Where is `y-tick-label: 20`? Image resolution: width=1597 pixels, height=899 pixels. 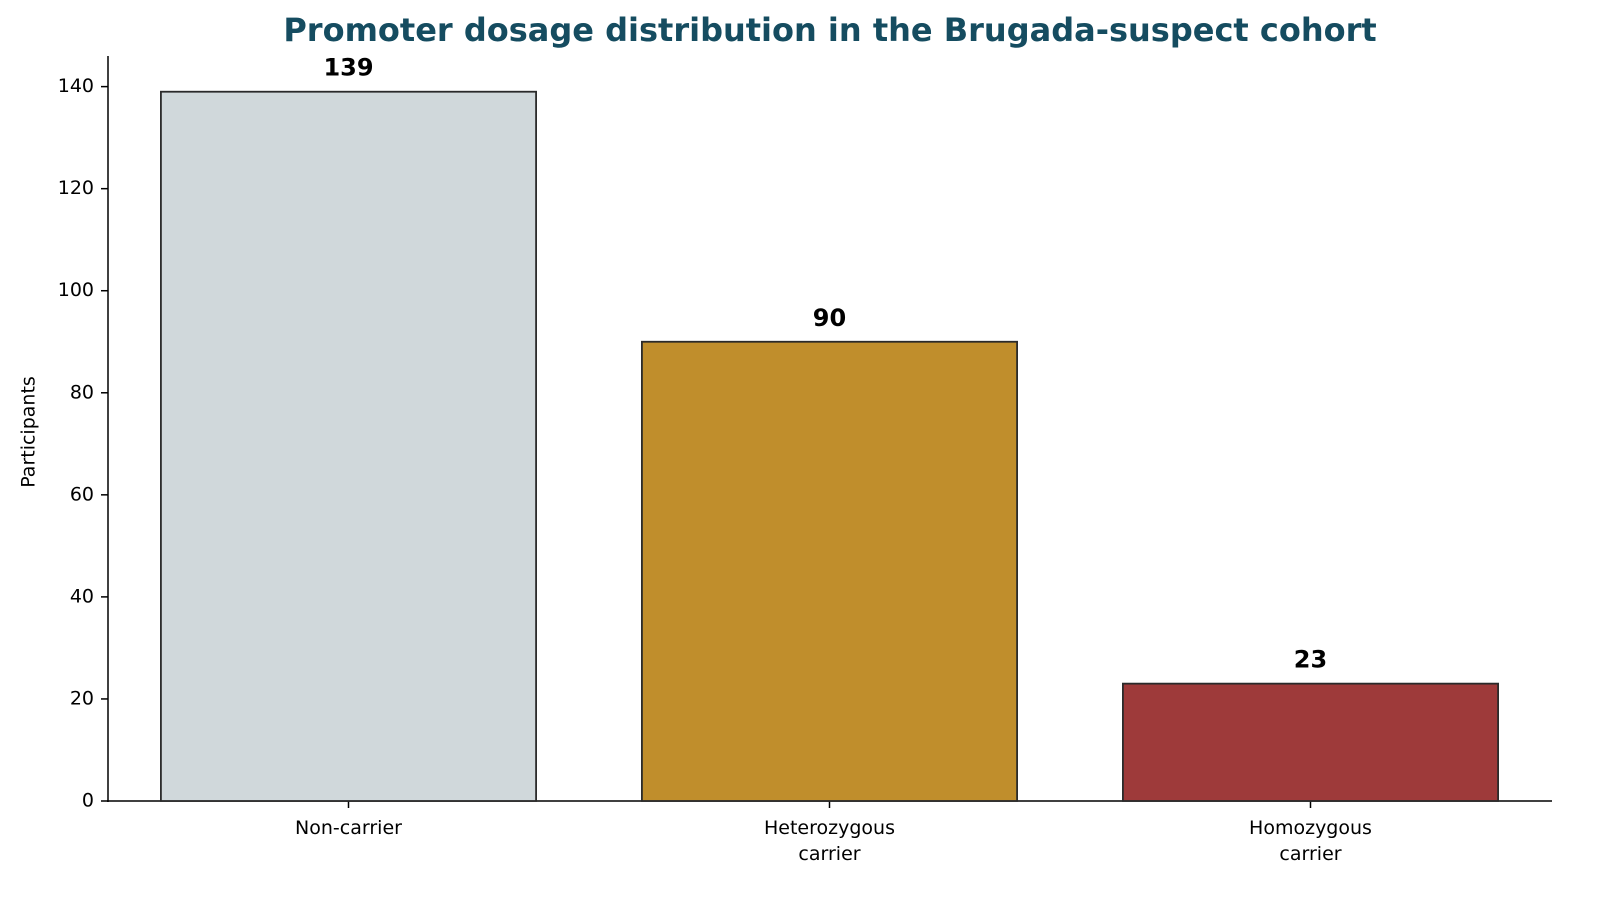
y-tick-label: 20 is located at coordinates (82, 698).